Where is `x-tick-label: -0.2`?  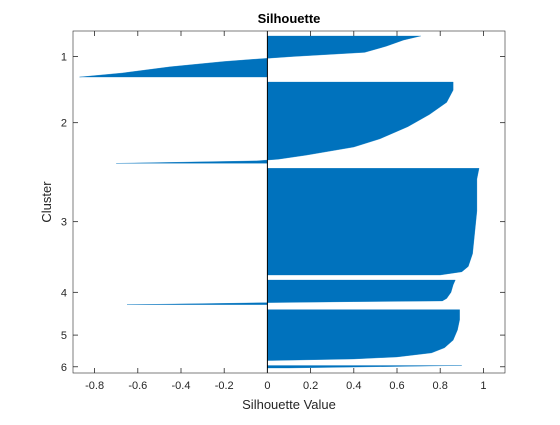
x-tick-label: -0.2 is located at coordinates (224, 386).